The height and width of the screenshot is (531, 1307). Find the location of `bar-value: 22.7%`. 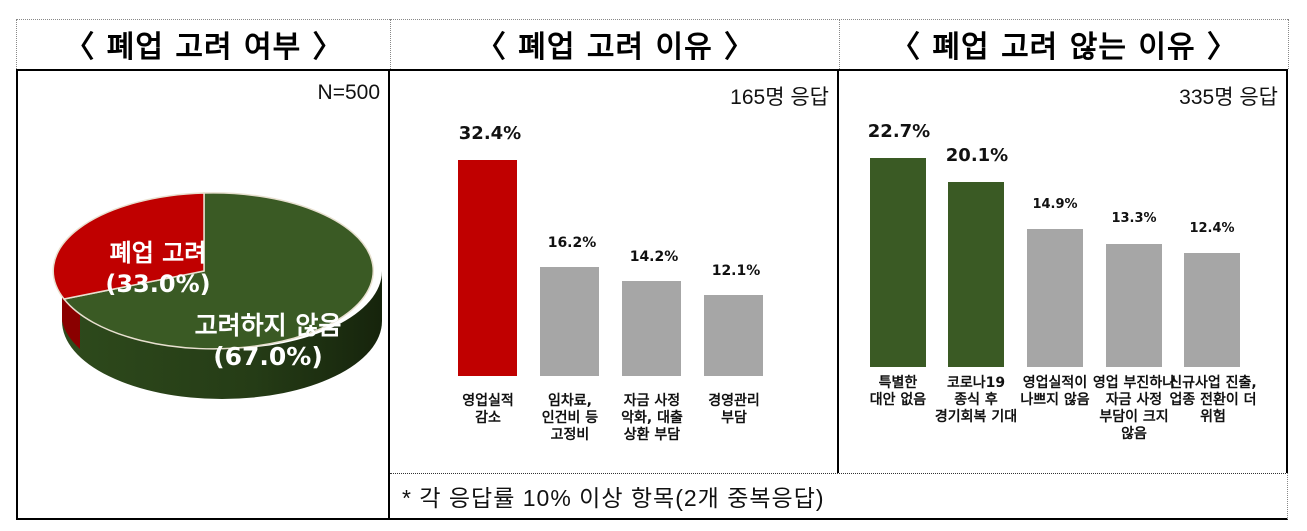

bar-value: 22.7% is located at coordinates (899, 131).